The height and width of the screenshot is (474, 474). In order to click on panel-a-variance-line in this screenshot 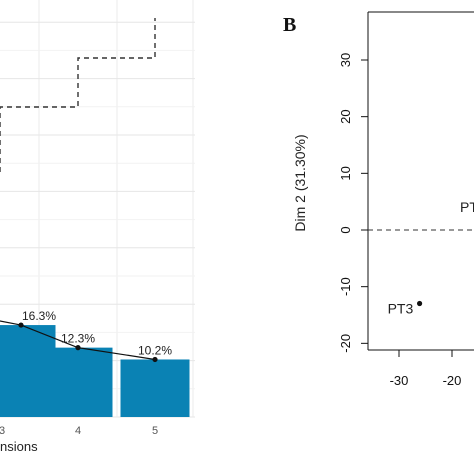, I will do `click(79, 341)`.